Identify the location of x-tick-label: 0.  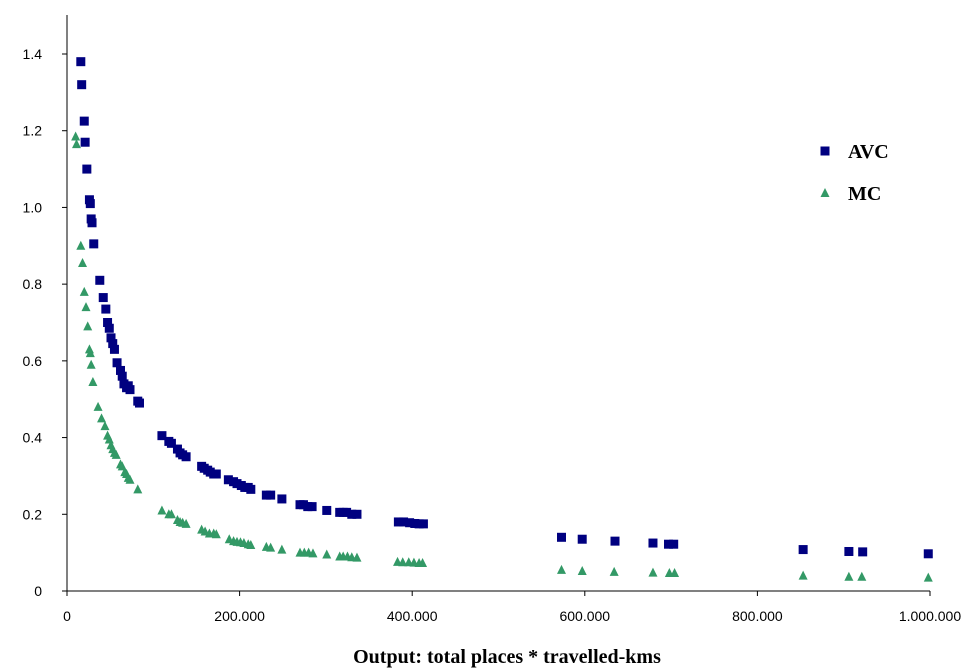
(67, 616).